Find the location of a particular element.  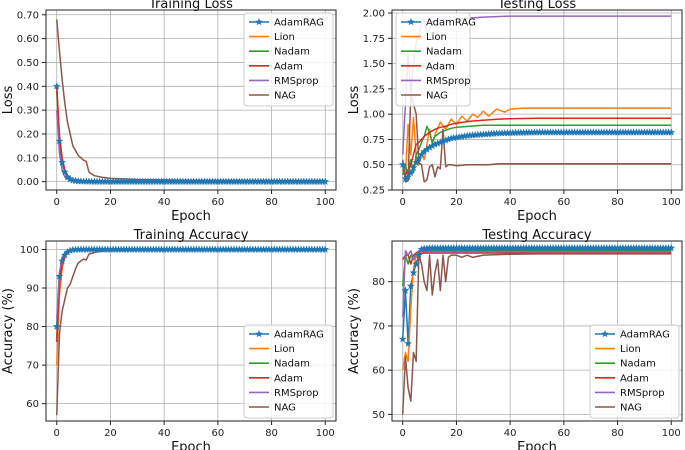

y-tick-label: 0.10 is located at coordinates (28, 158).